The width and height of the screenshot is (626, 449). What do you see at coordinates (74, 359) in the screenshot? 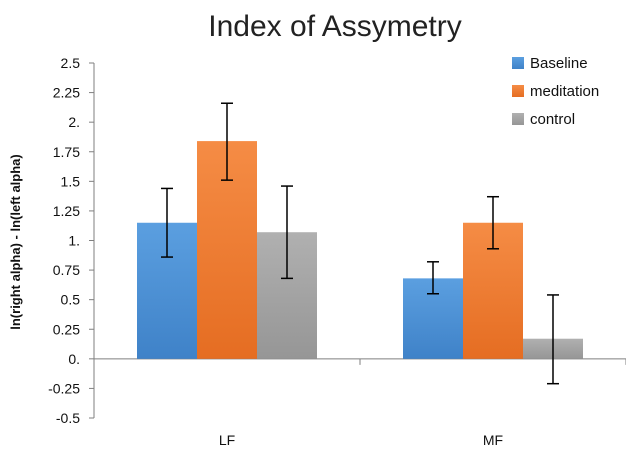
I see `y-tick-label: 0.` at bounding box center [74, 359].